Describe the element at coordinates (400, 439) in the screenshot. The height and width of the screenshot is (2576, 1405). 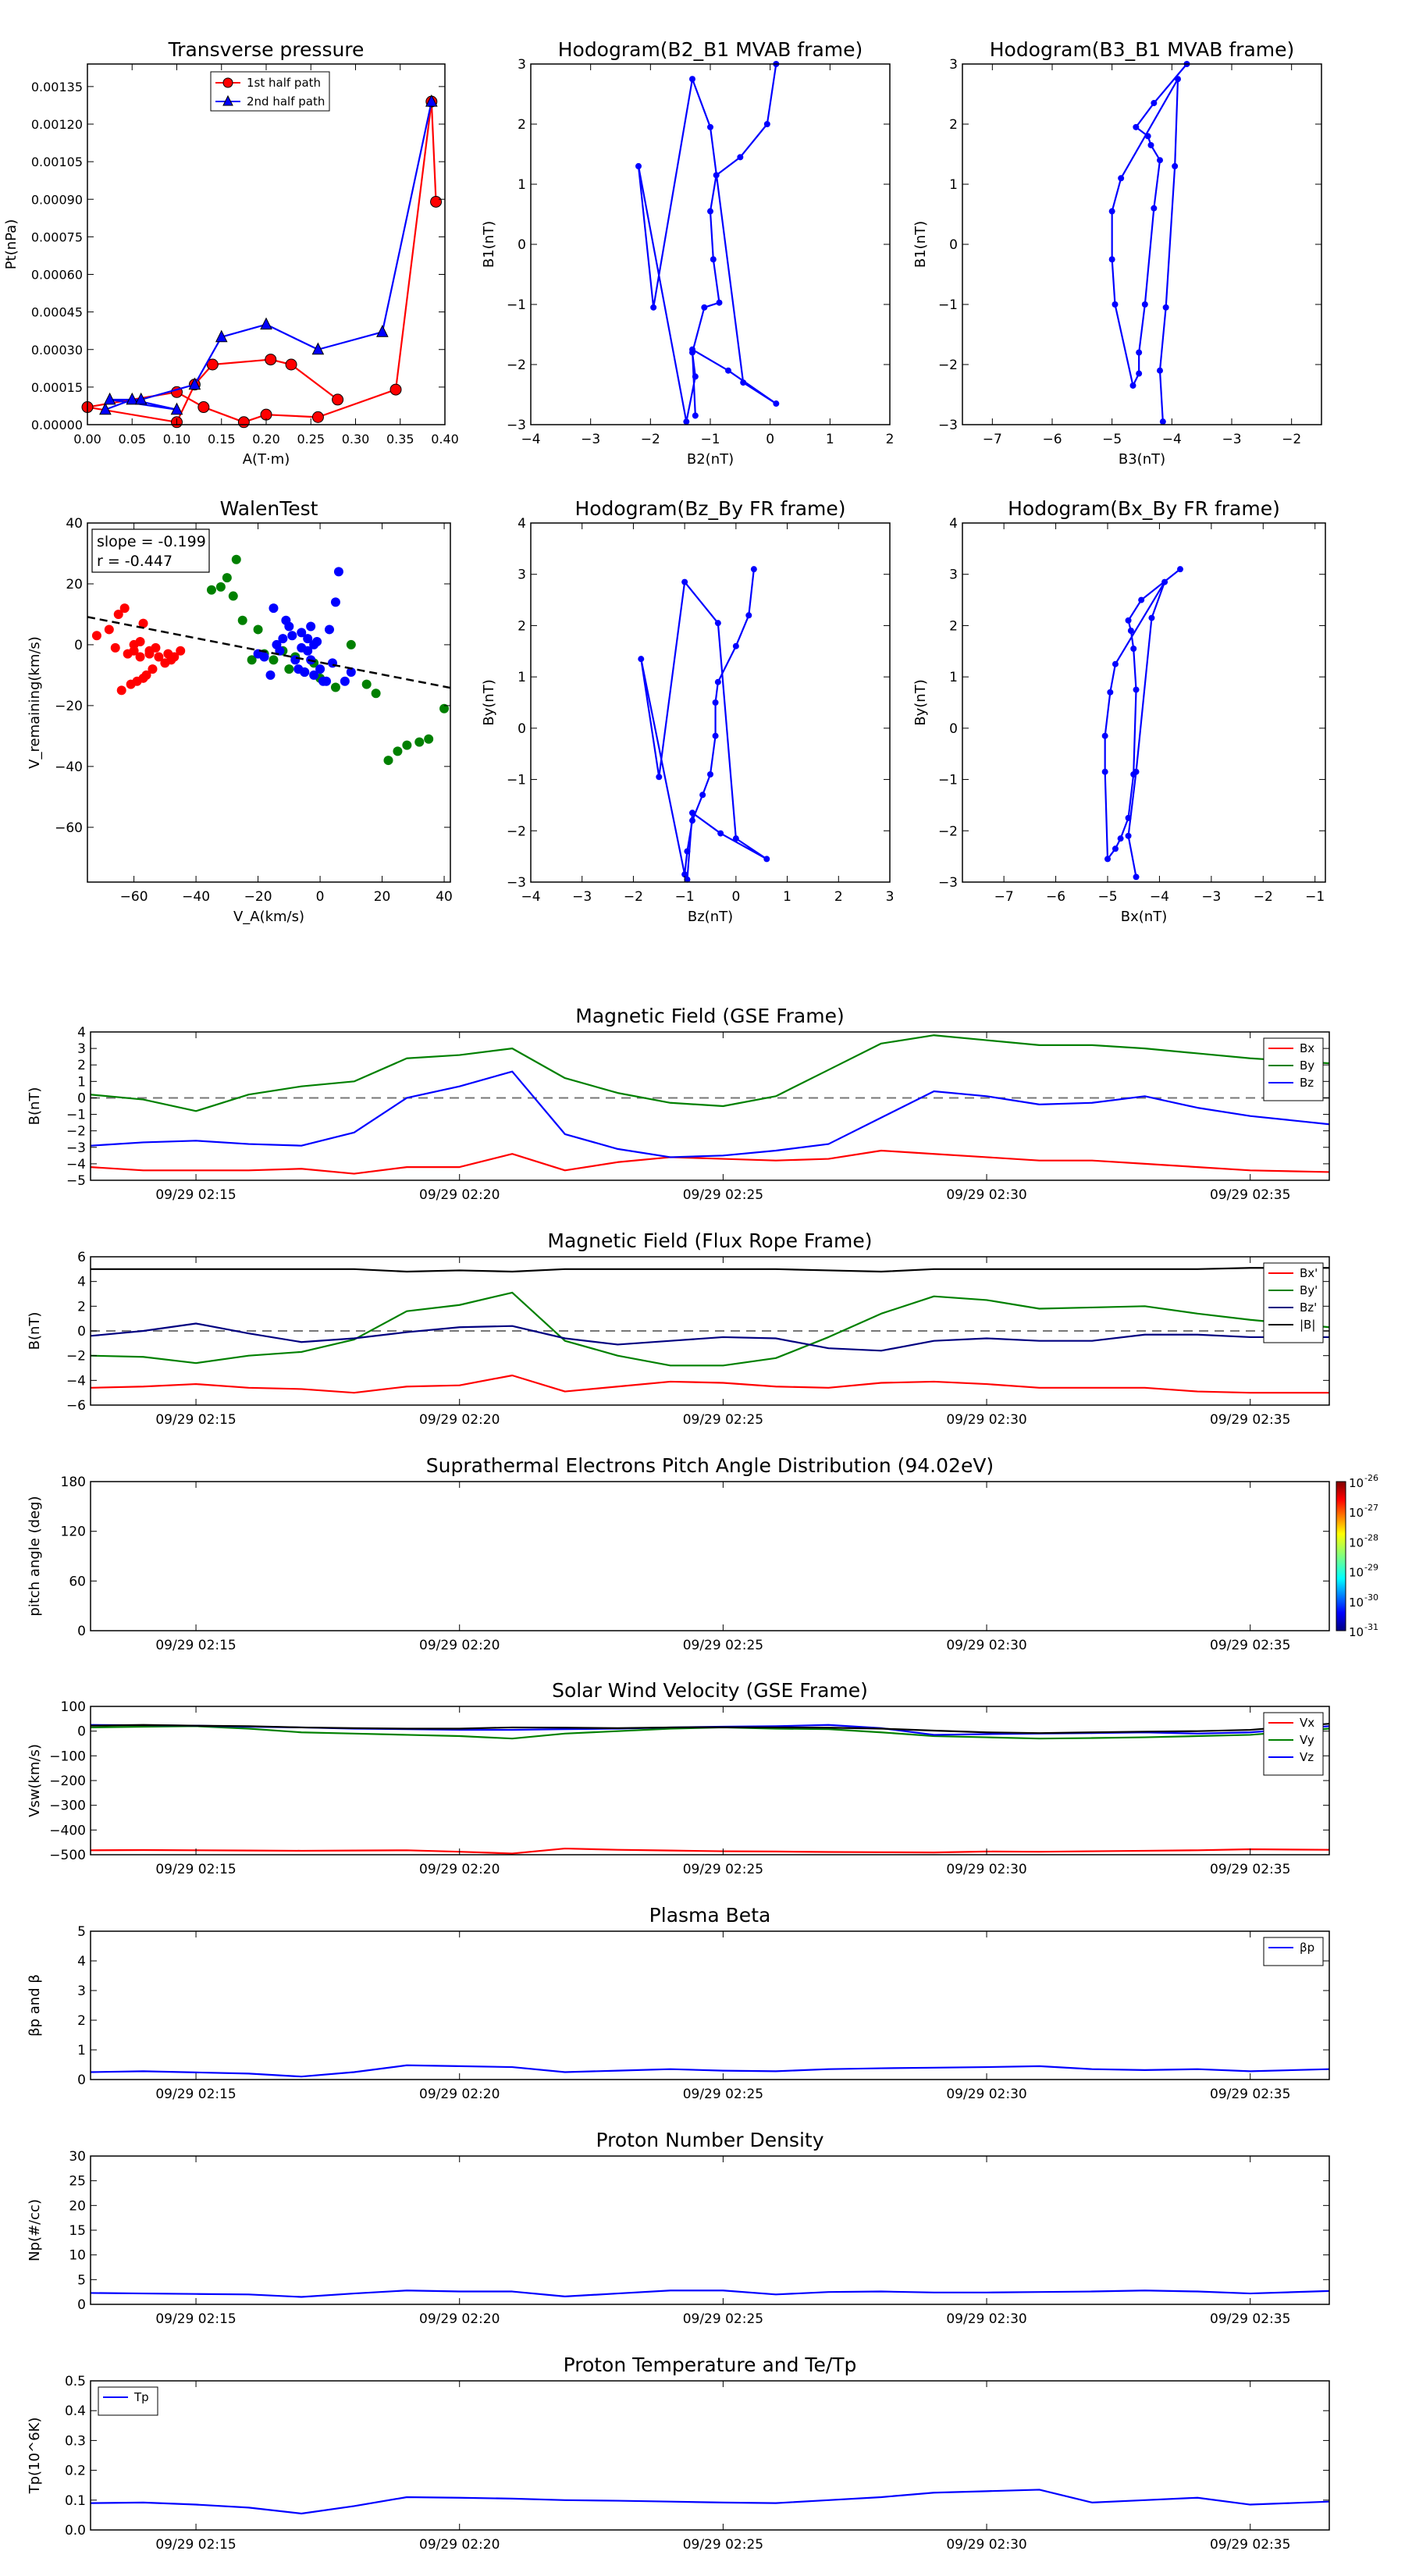
I see `tp-xtick-label: 0.35` at that location.